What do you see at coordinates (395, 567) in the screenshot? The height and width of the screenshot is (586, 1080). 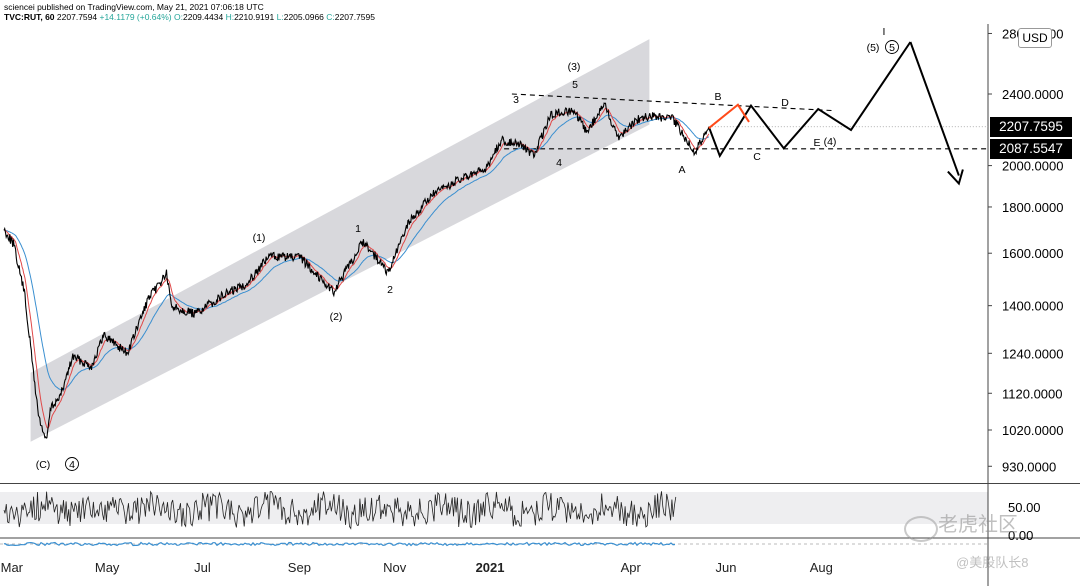 I see `time-tick-label: Nov` at bounding box center [395, 567].